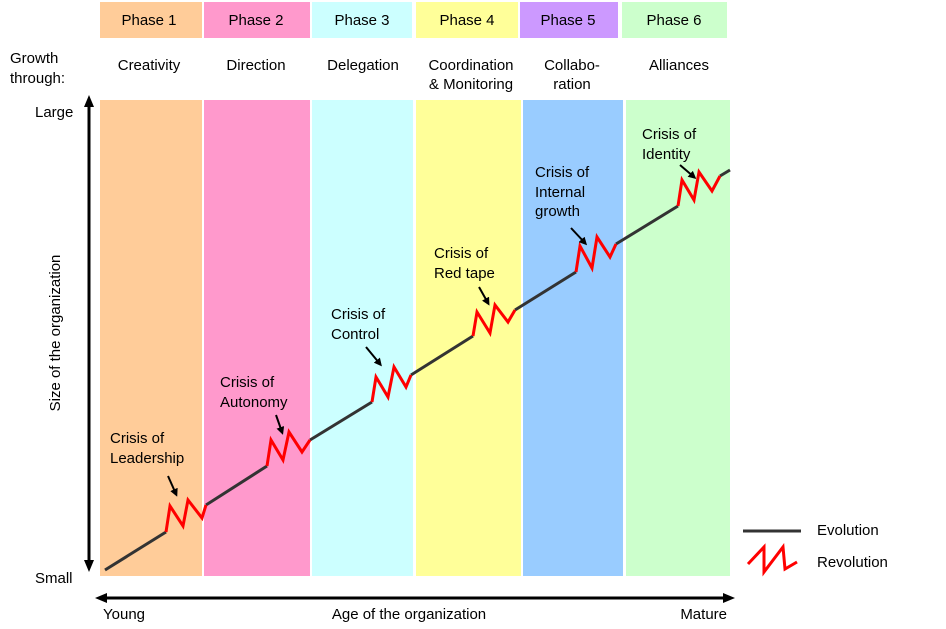 Image resolution: width=946 pixels, height=629 pixels. Describe the element at coordinates (355, 334) in the screenshot. I see `crisis-control-2: Control` at that location.